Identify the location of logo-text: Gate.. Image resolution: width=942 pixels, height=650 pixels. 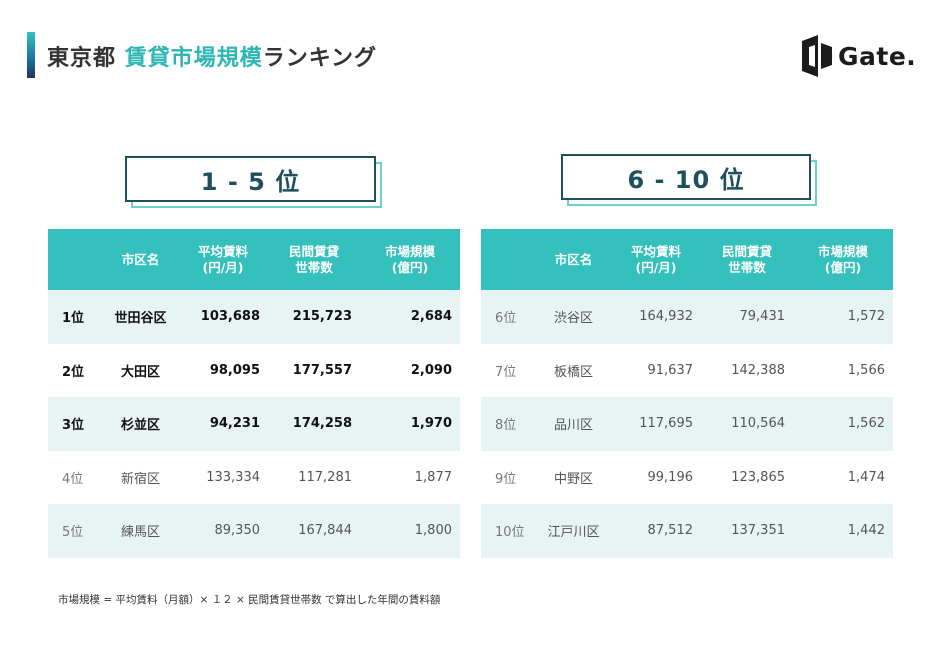
(877, 56).